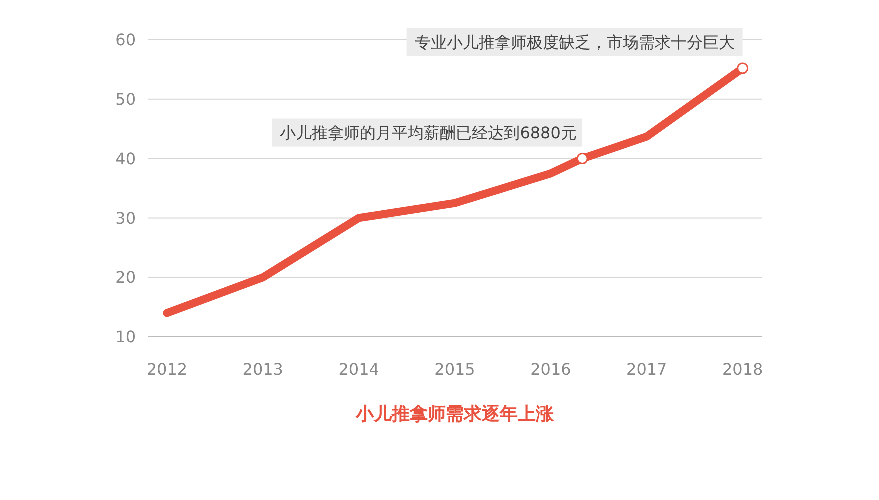 This screenshot has height=500, width=879. I want to click on x-tick-label: 2017, so click(647, 369).